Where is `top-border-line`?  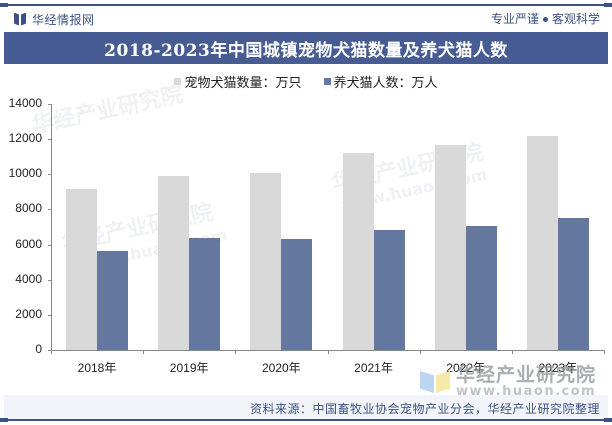
top-border-line is located at coordinates (306, 5).